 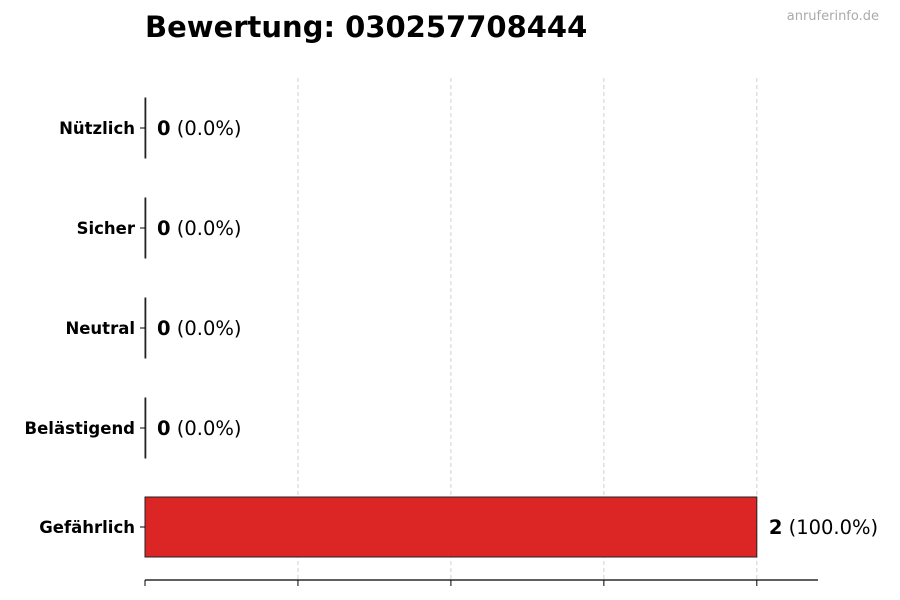 I want to click on data-label-percent: (100.0%), so click(x=834, y=527).